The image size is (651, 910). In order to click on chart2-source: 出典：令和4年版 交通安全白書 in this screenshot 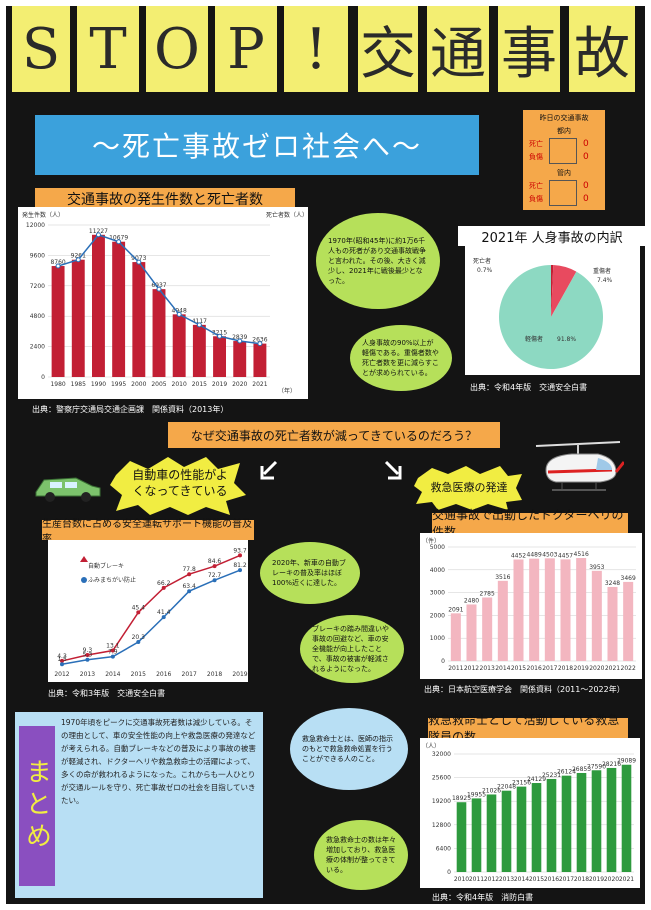, I will do `click(529, 387)`.